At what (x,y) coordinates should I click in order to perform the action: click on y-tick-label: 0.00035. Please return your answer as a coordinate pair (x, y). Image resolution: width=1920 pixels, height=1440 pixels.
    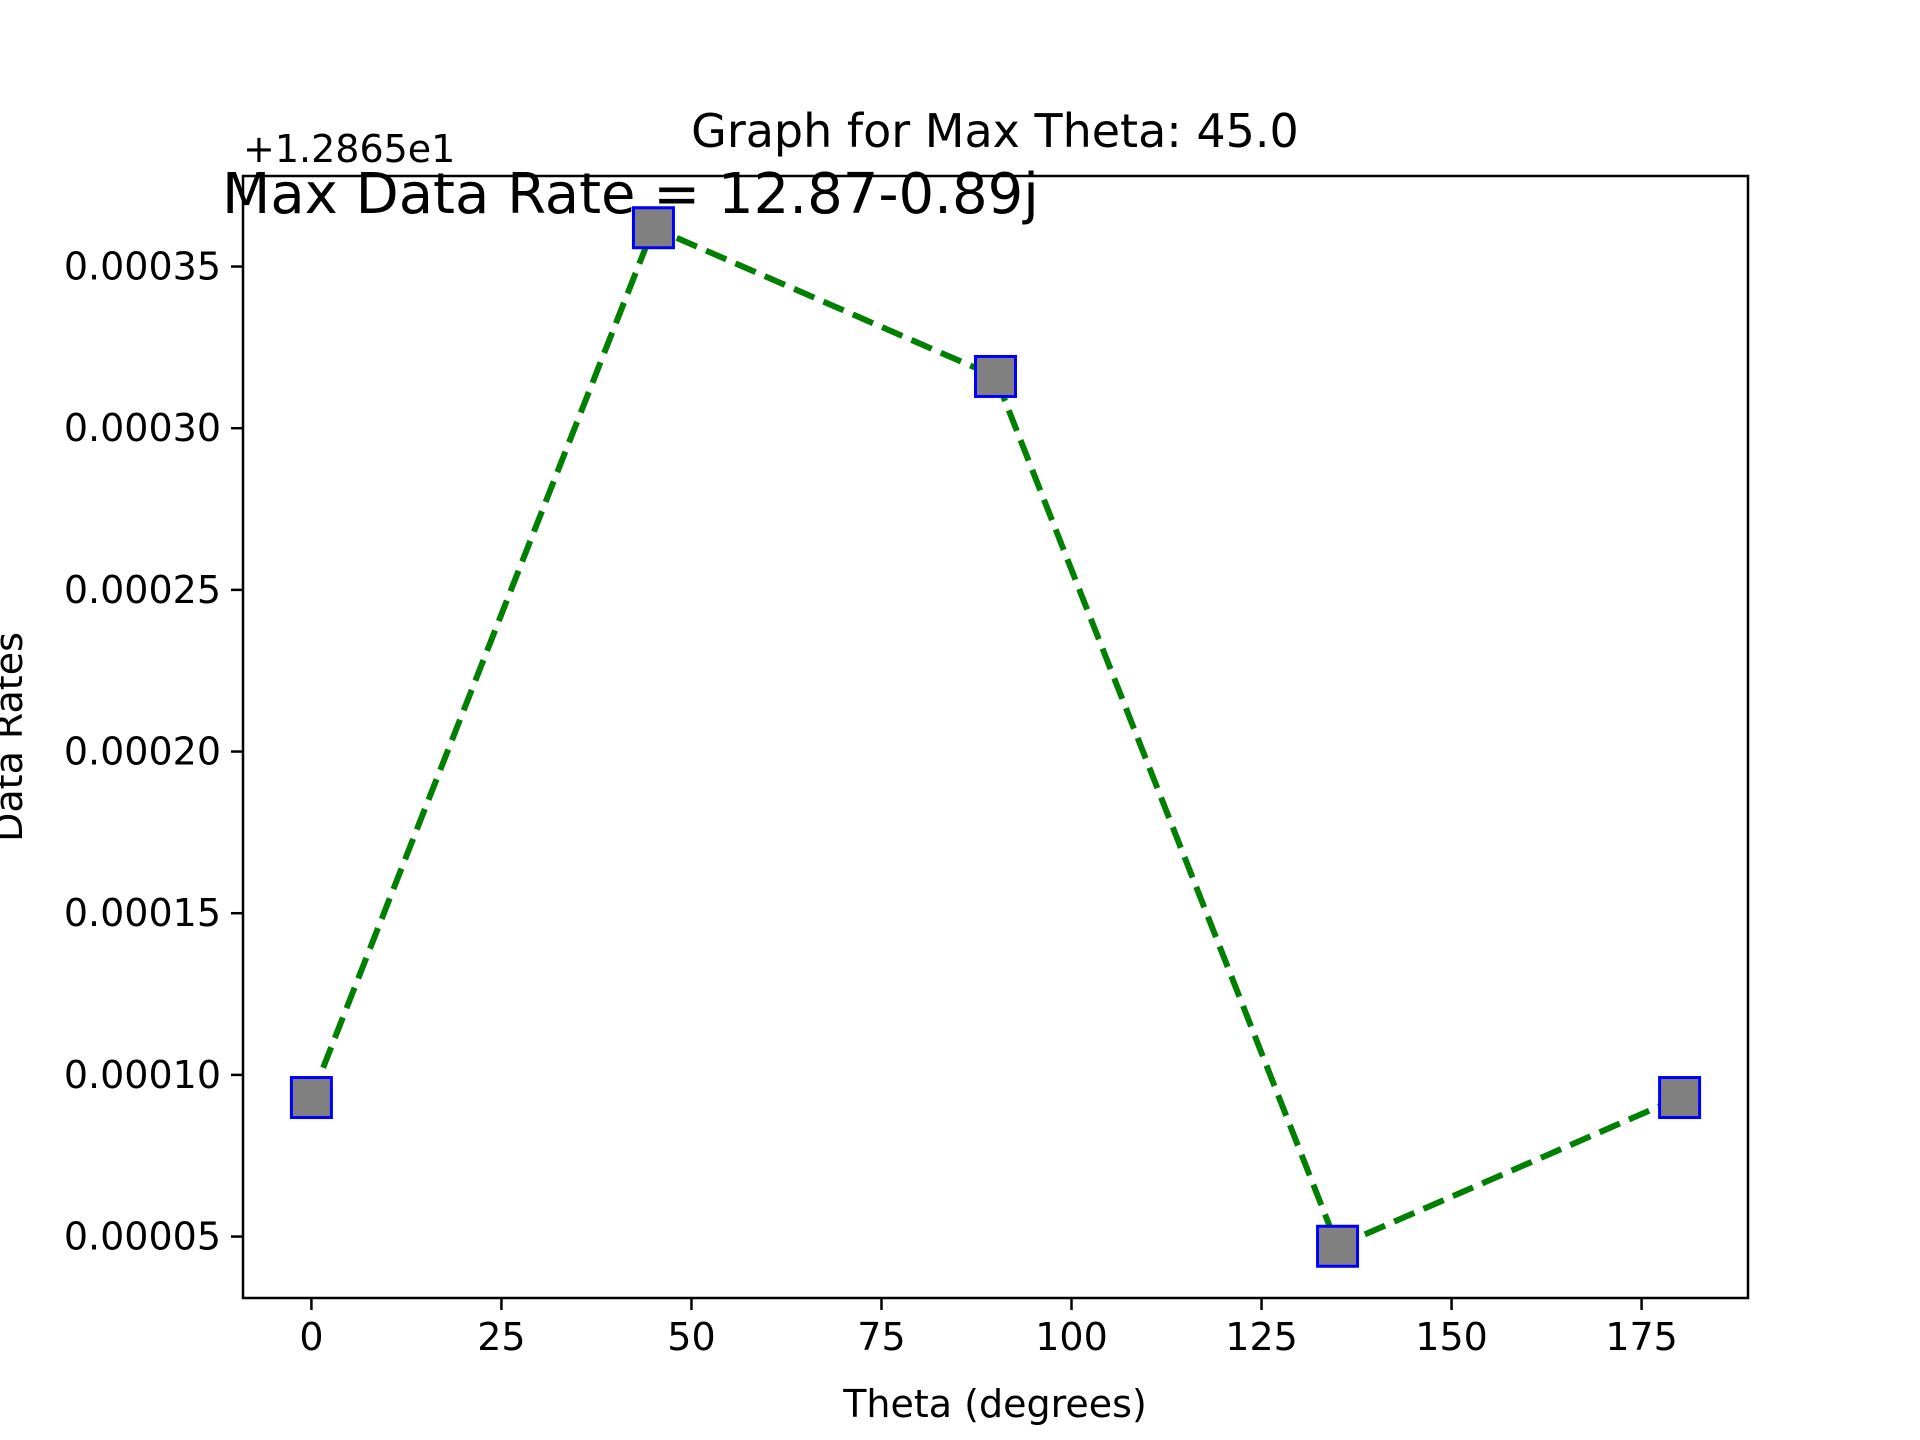
    Looking at the image, I should click on (142, 267).